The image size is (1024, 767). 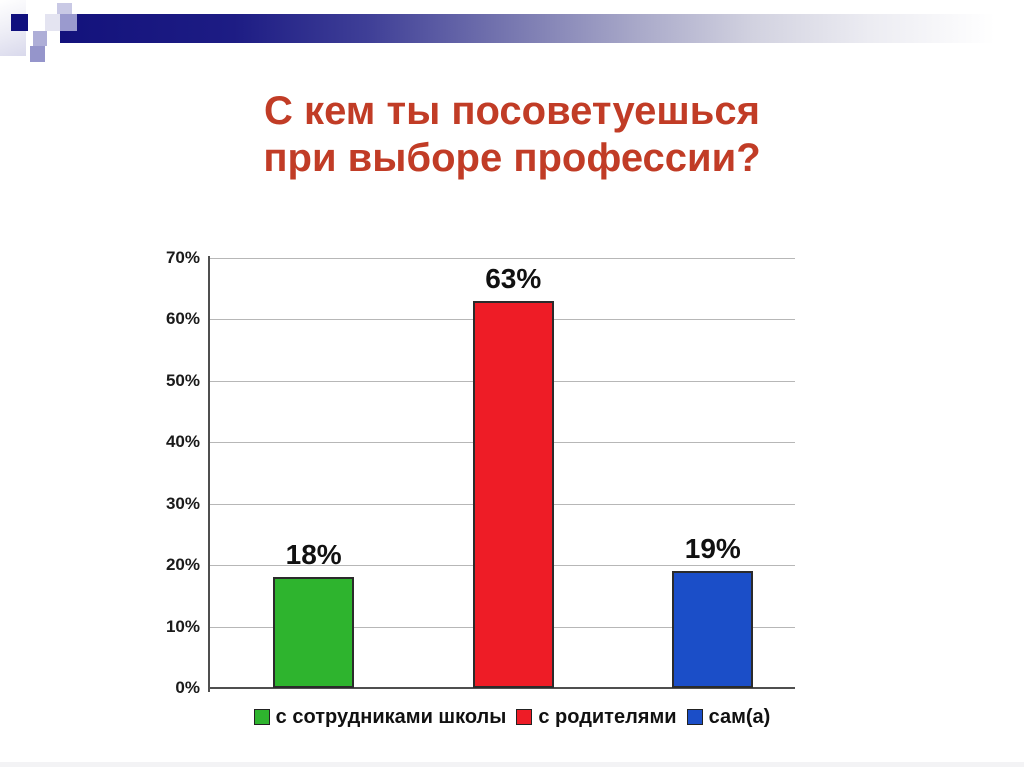 What do you see at coordinates (182, 503) in the screenshot?
I see `y-tick-label: 30%` at bounding box center [182, 503].